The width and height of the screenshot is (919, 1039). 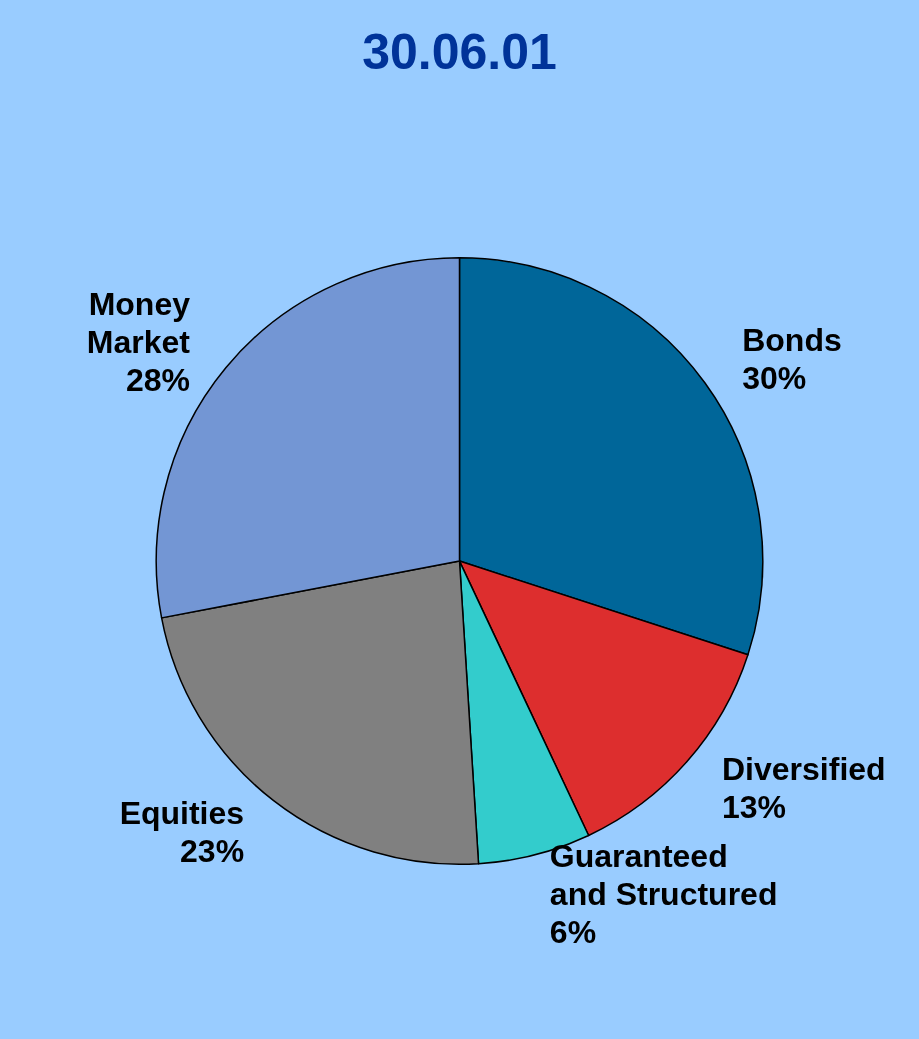 What do you see at coordinates (573, 931) in the screenshot?
I see `data-label: 6%` at bounding box center [573, 931].